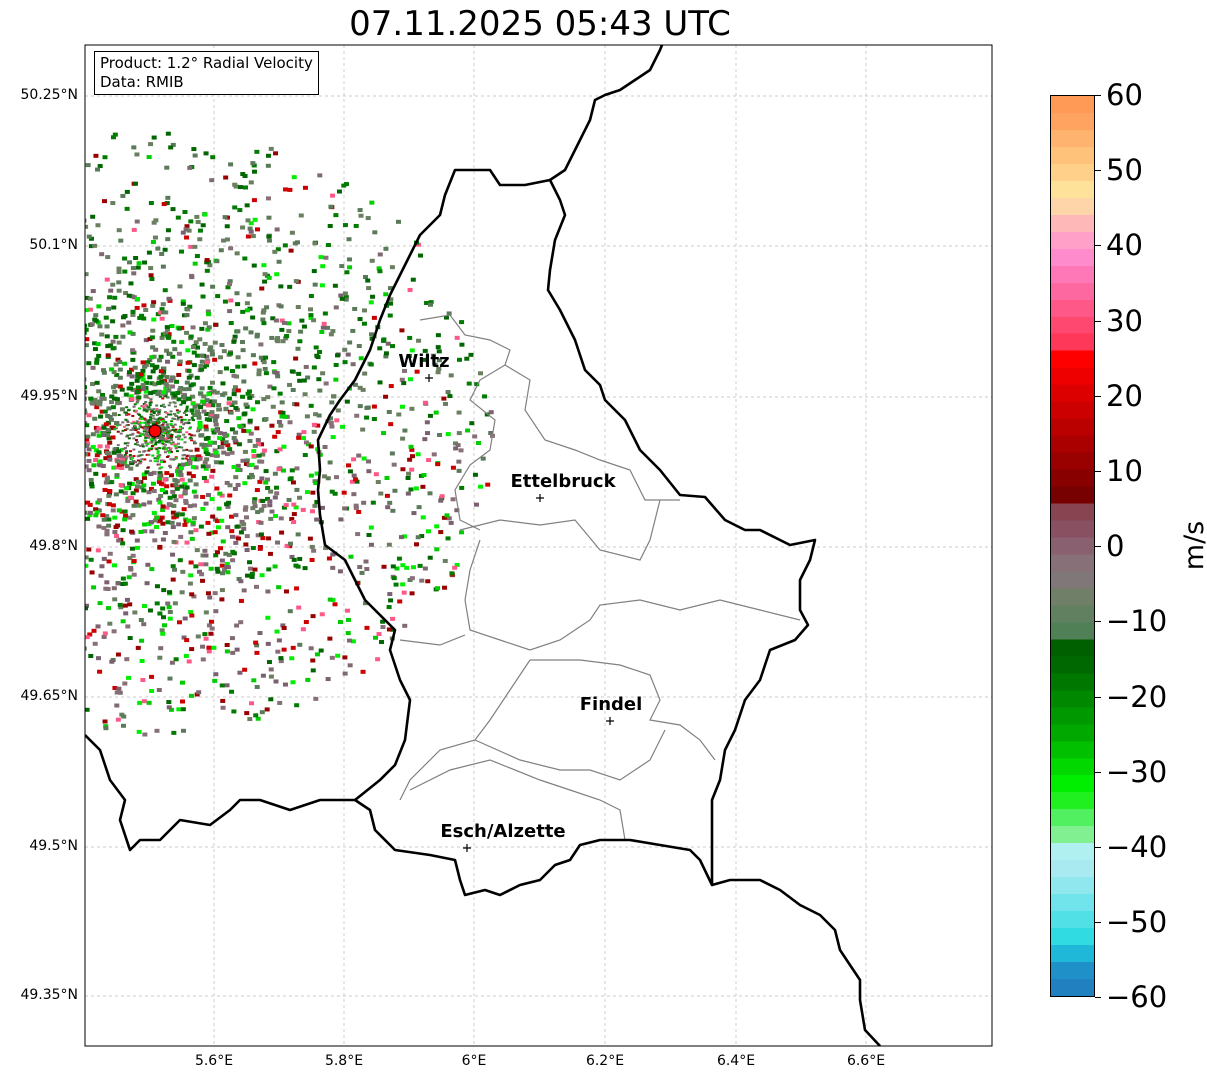 The height and width of the screenshot is (1081, 1207). What do you see at coordinates (1131, 771) in the screenshot?
I see `colorbar-tick: −30` at bounding box center [1131, 771].